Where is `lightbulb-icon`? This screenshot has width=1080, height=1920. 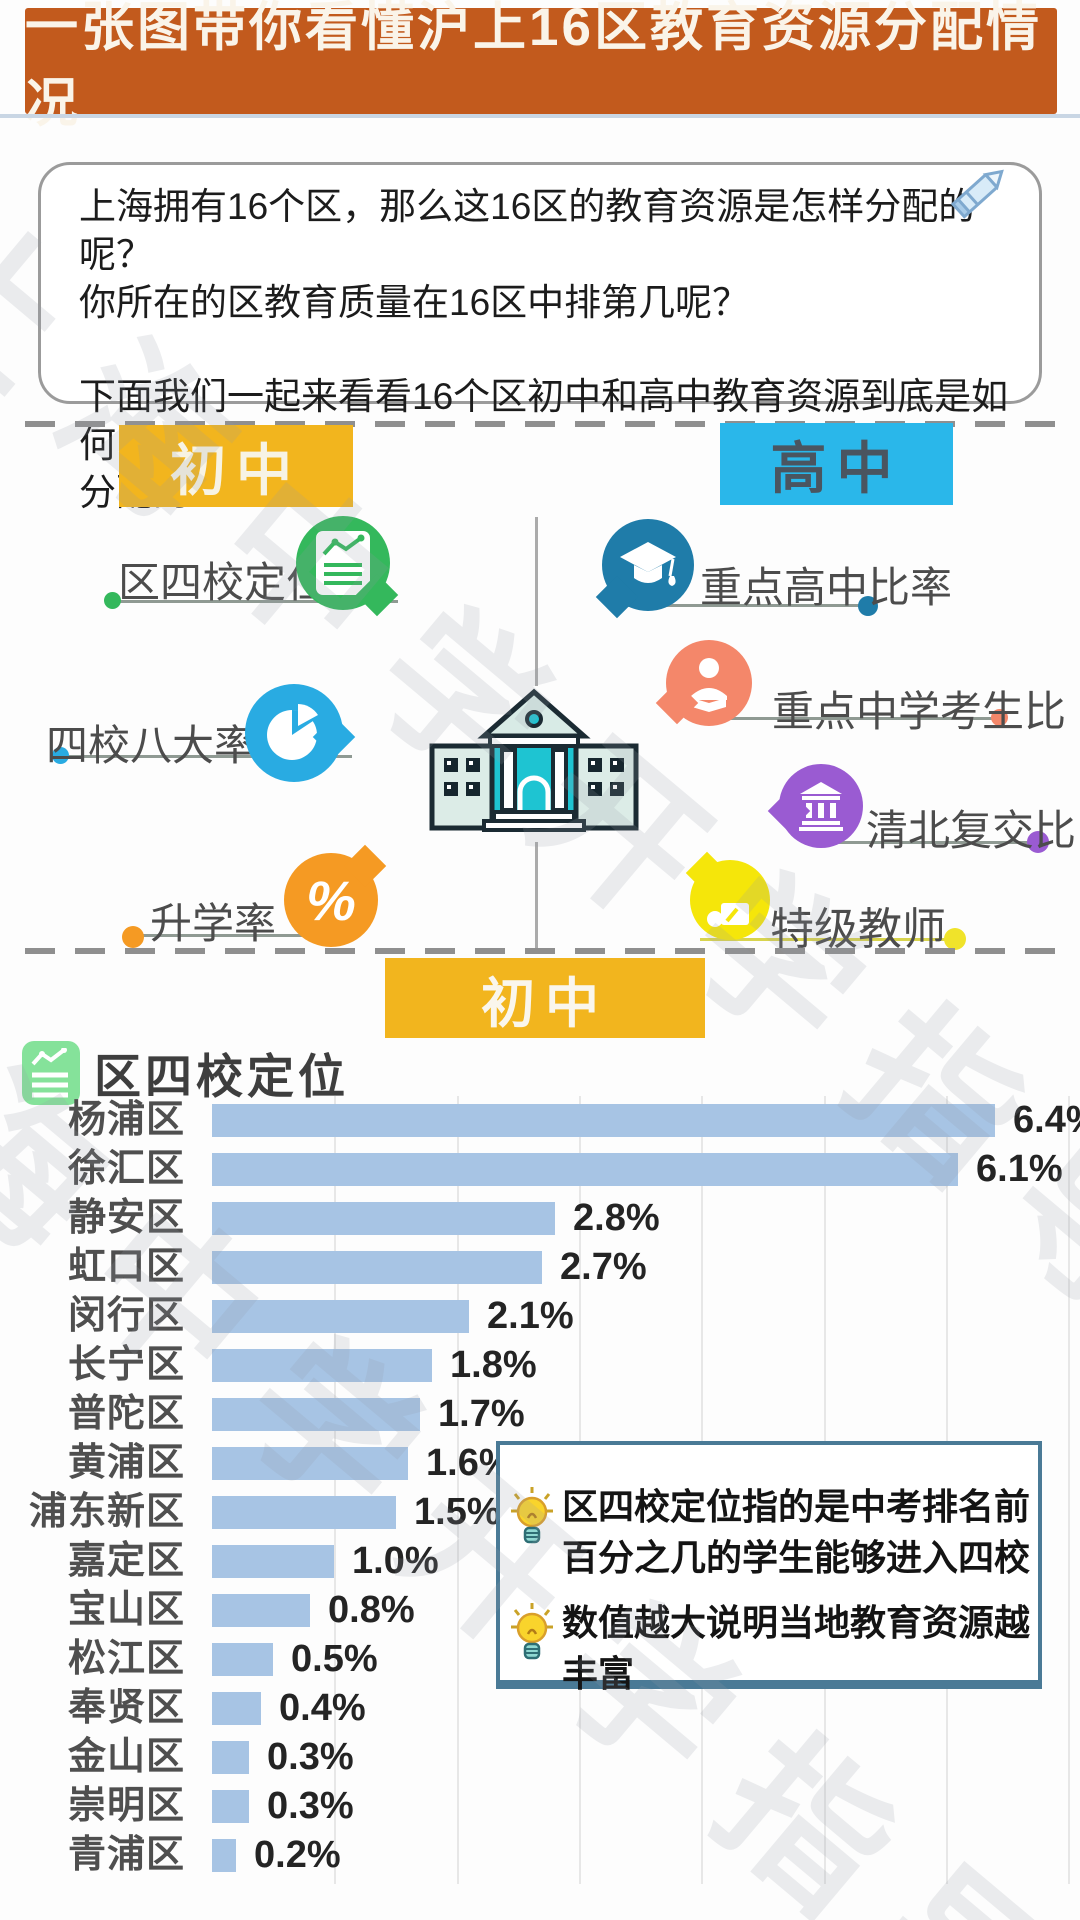
lightbulb-icon is located at coordinates (532, 1631).